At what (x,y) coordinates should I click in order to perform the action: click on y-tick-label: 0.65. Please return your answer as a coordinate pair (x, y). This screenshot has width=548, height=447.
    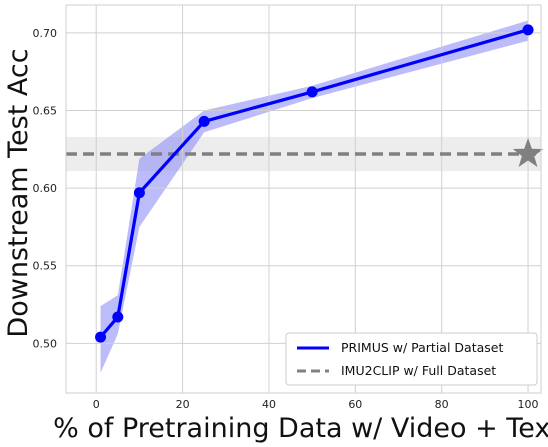
    Looking at the image, I should click on (45, 111).